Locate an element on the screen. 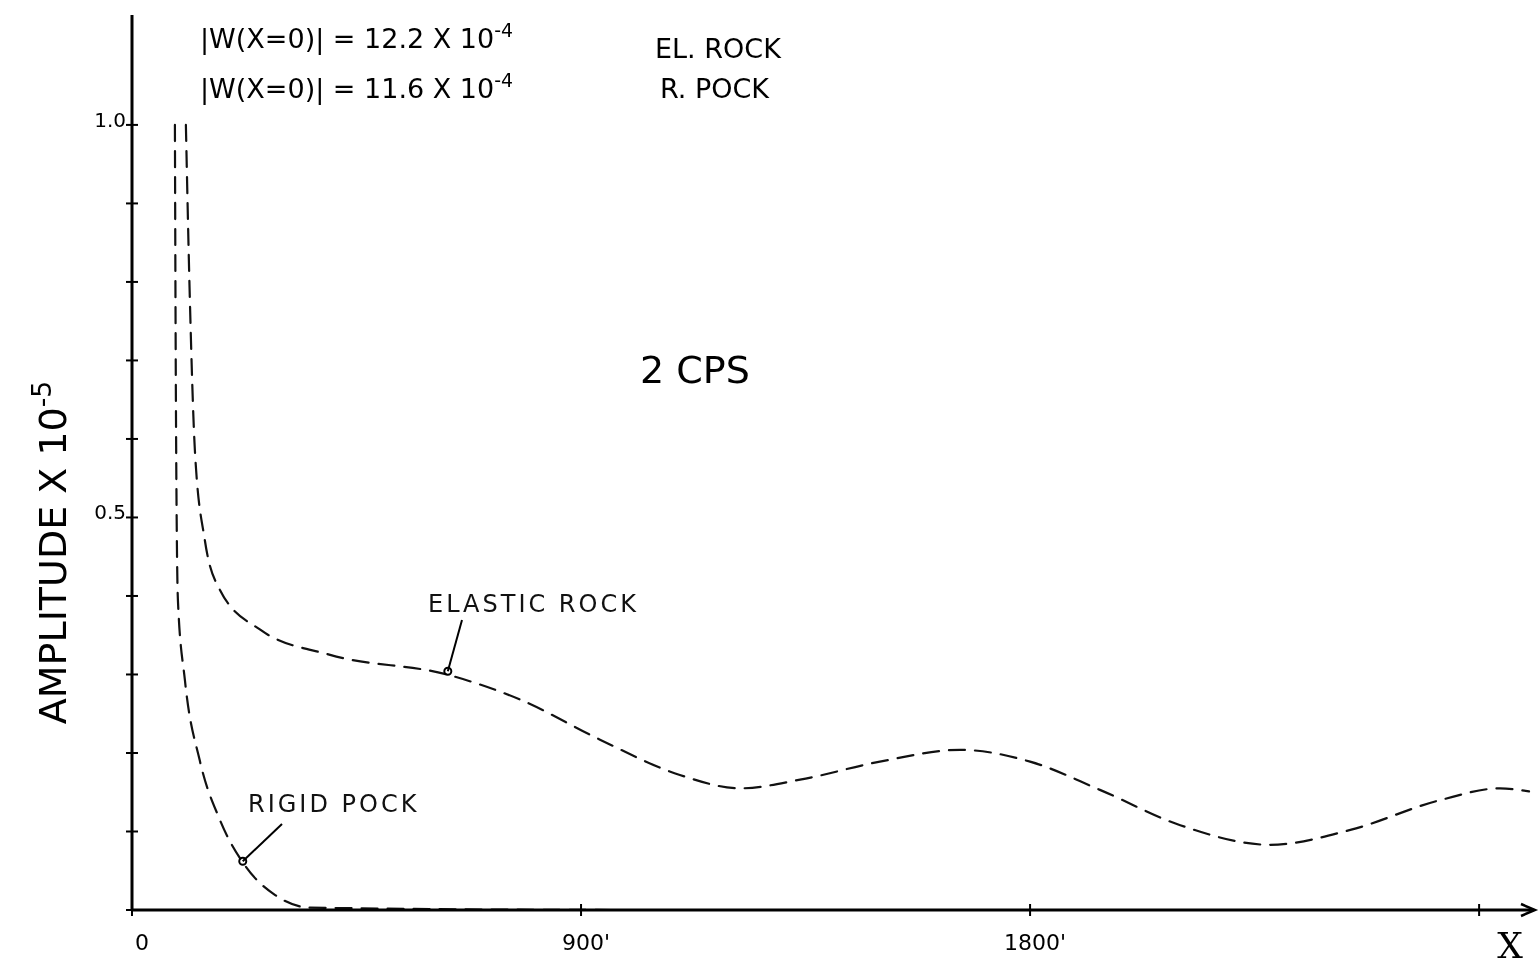 Image resolution: width=1539 pixels, height=967 pixels. annotation: EL. ROCK is located at coordinates (719, 48).